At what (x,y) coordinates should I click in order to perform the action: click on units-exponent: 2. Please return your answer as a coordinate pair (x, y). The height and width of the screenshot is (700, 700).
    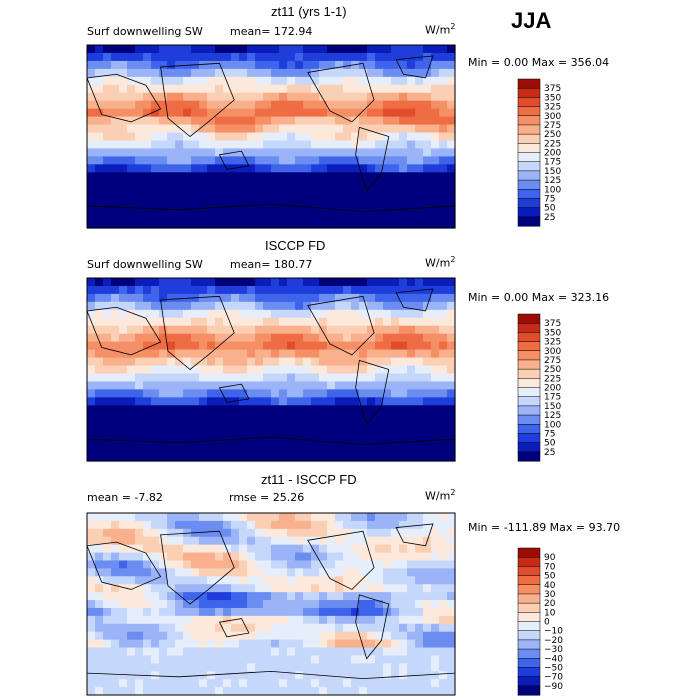
    Looking at the image, I should click on (453, 259).